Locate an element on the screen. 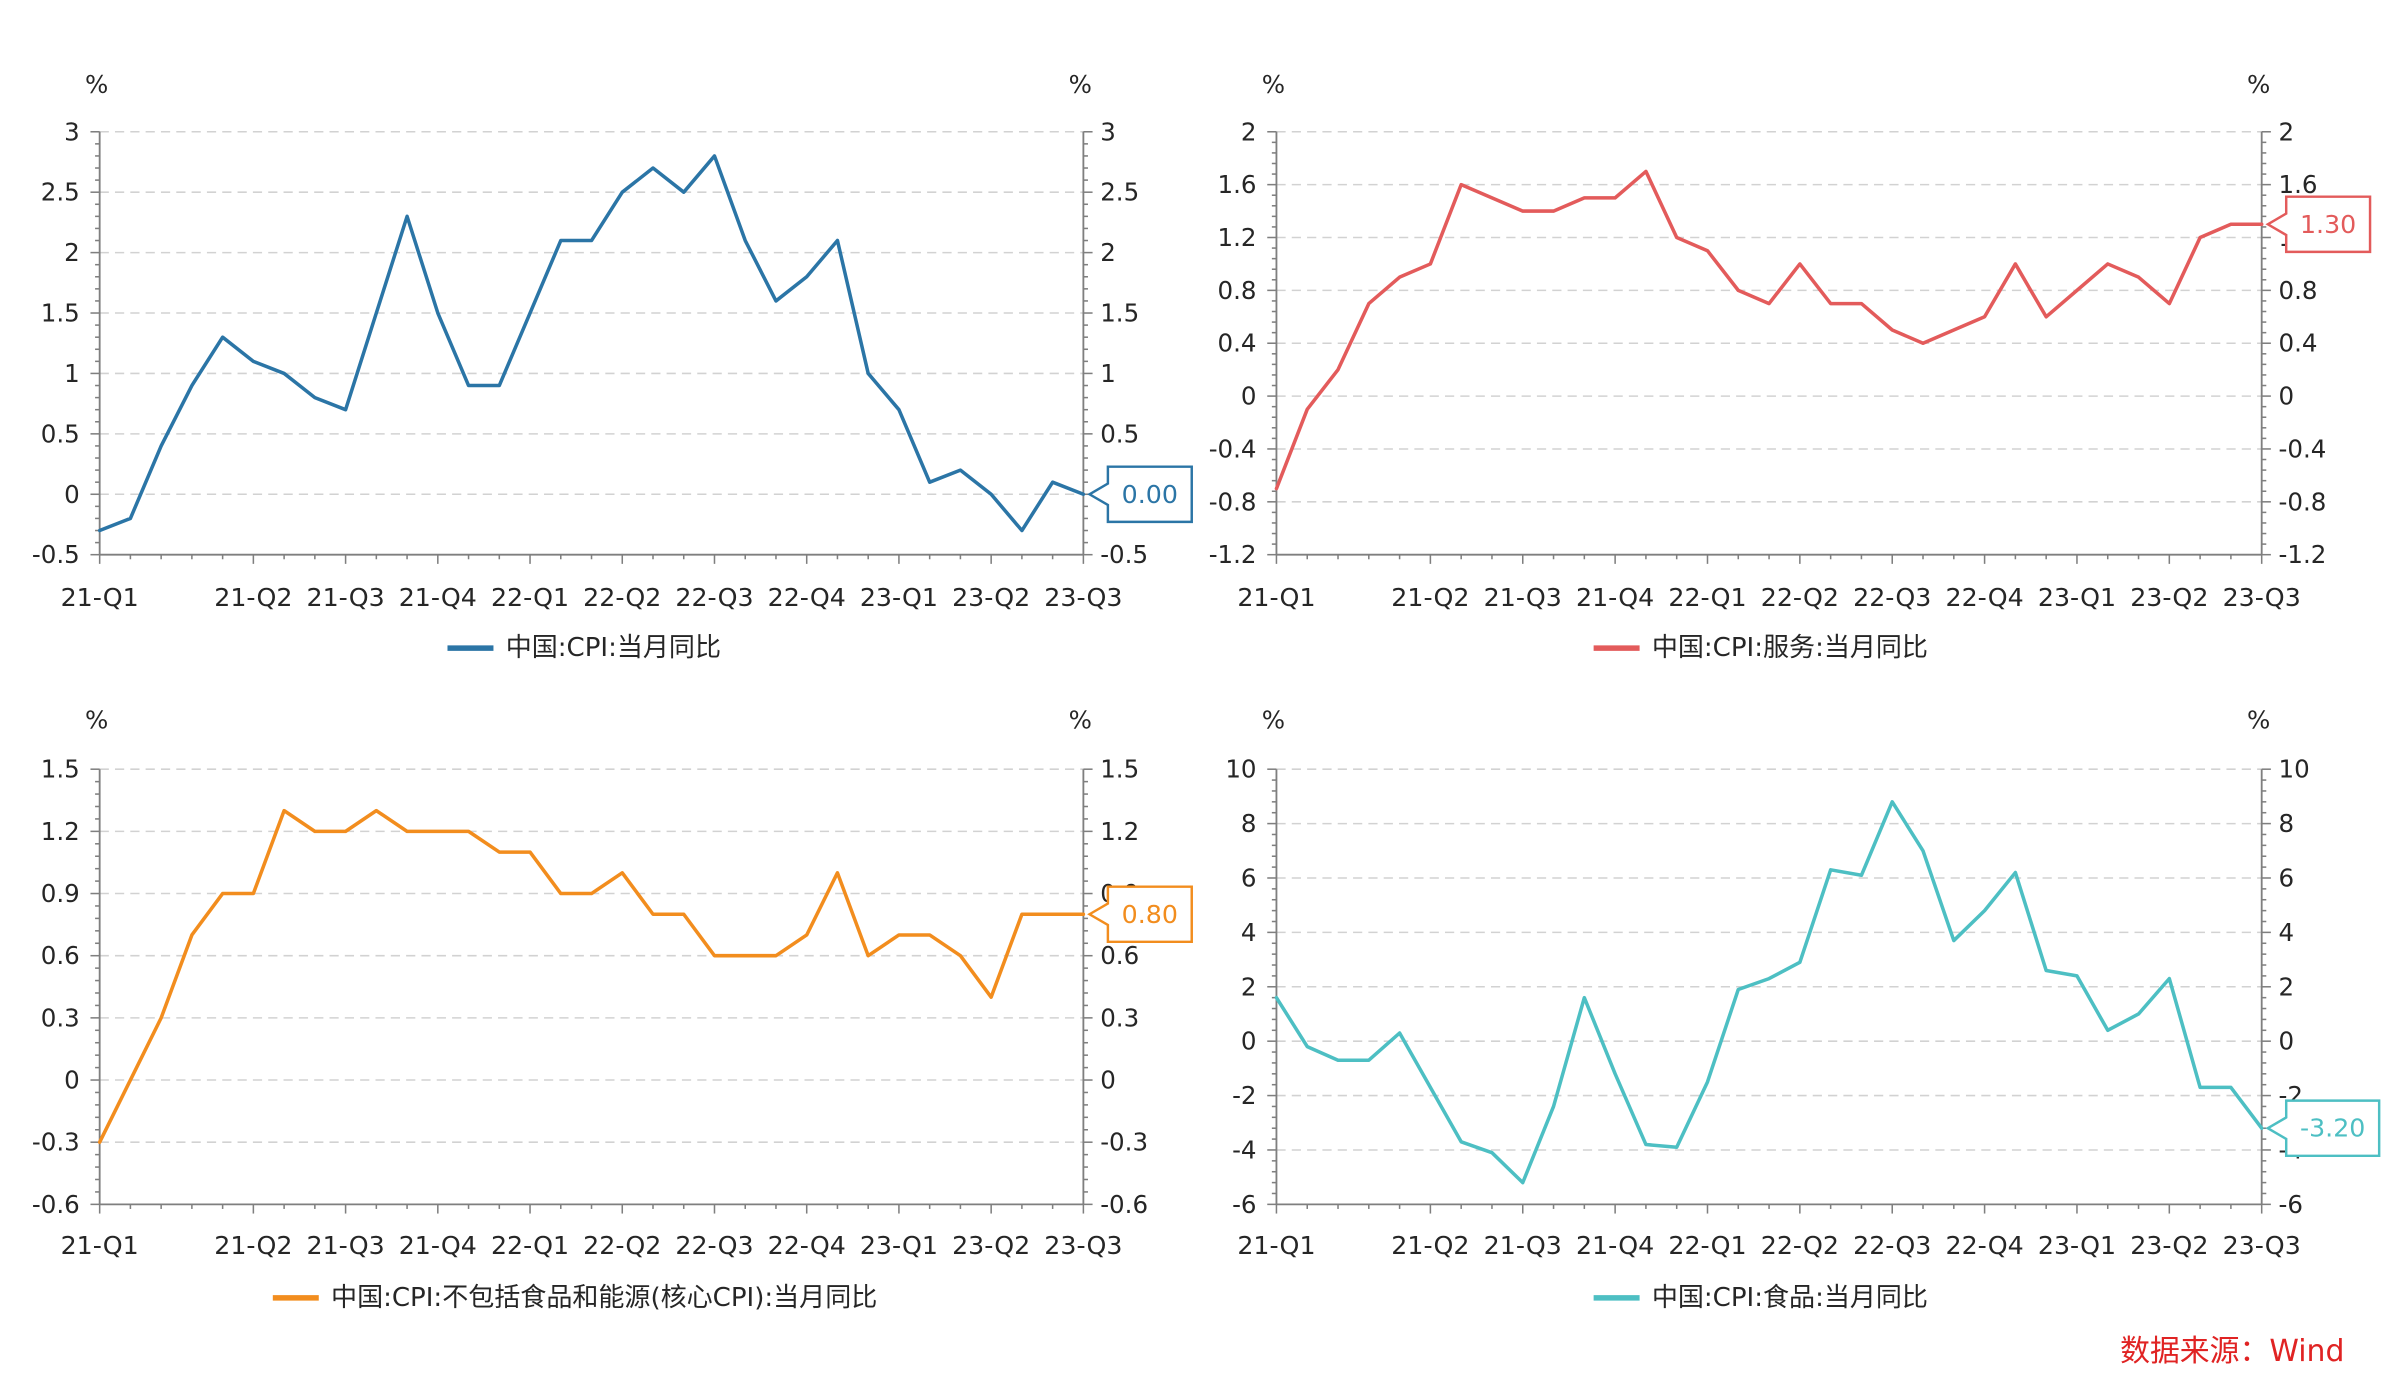 The image size is (2392, 1389). y-tick-label-right: 0.8 is located at coordinates (2298, 290).